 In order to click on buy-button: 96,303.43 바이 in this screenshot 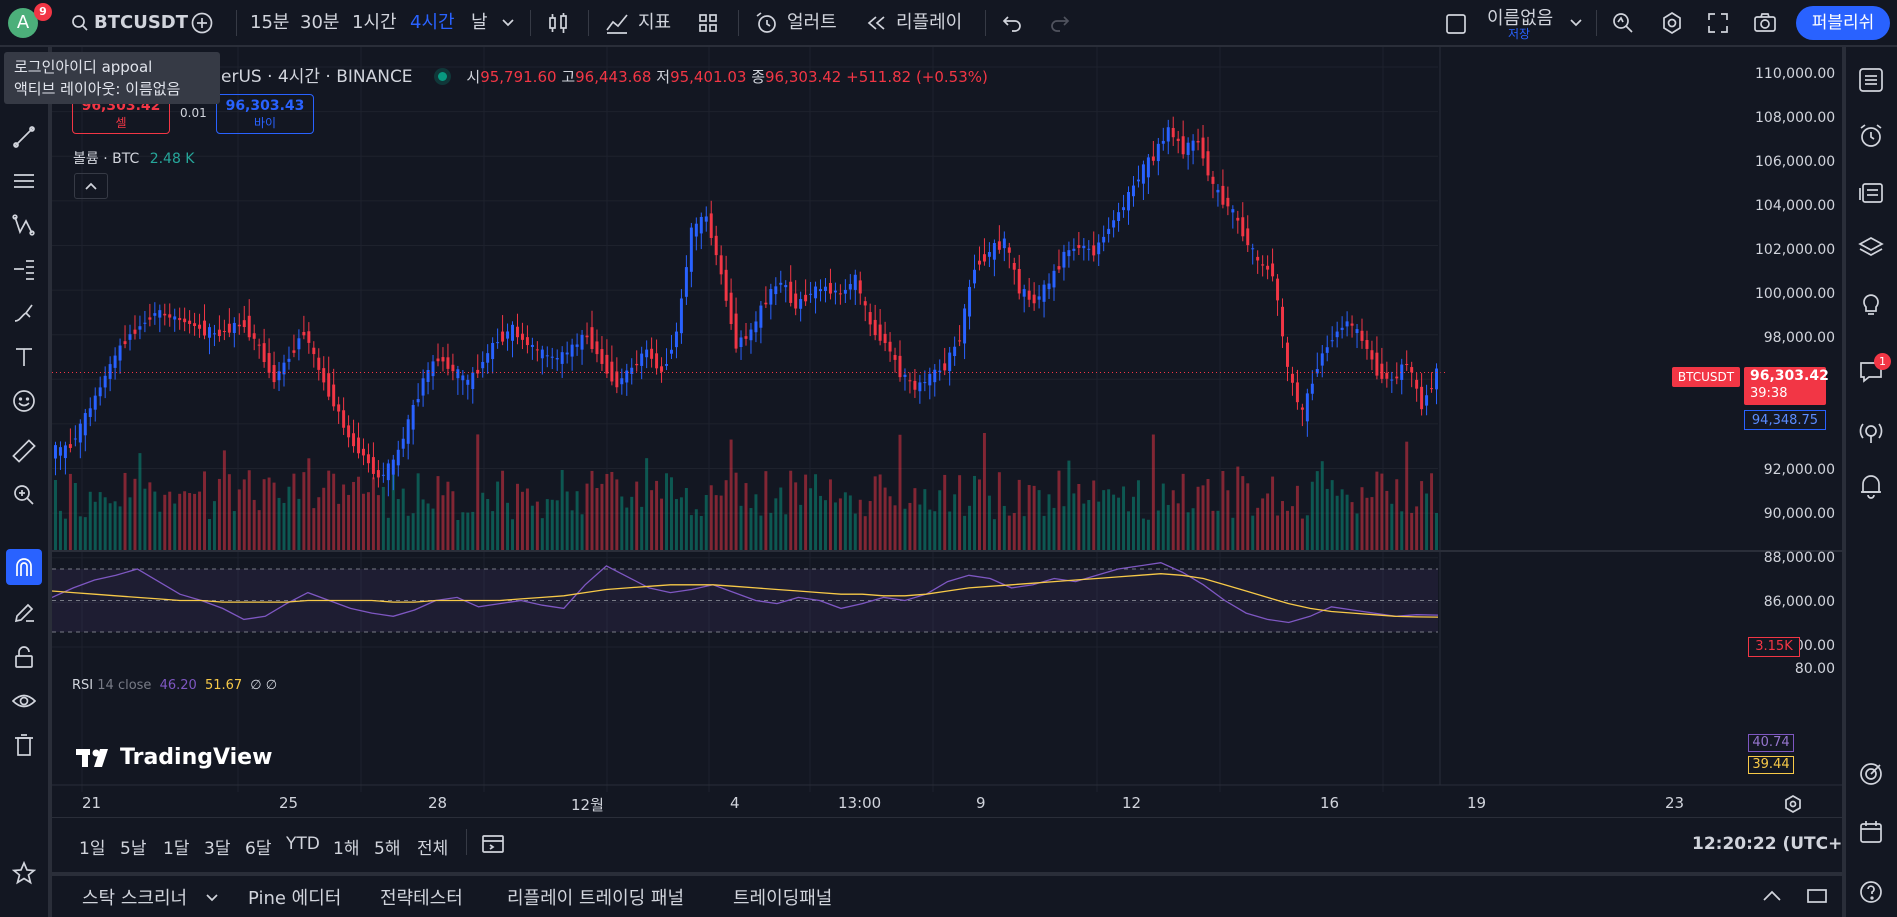, I will do `click(265, 114)`.